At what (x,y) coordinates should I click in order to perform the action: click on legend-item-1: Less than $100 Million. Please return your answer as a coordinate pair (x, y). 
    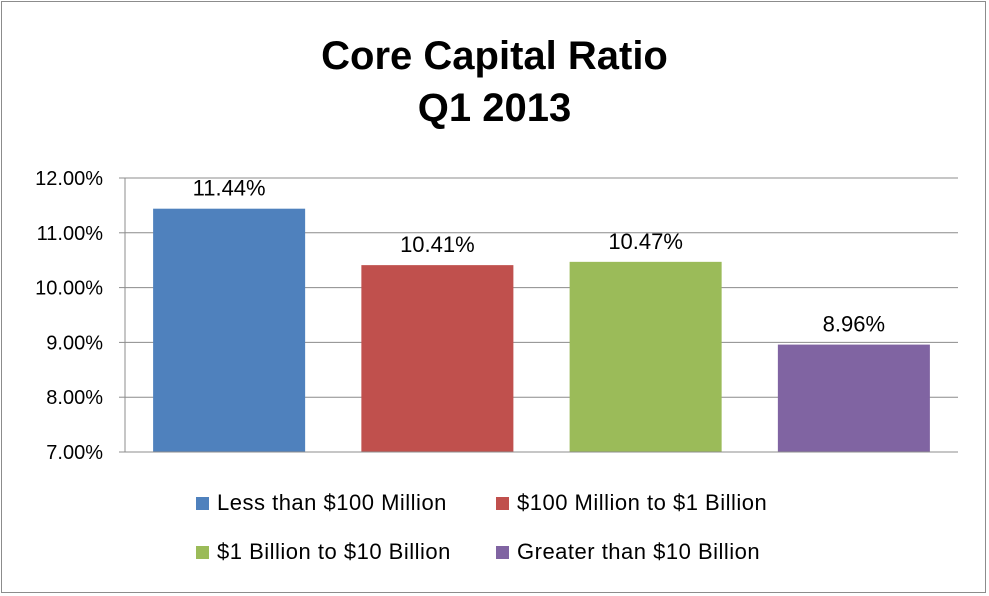
    Looking at the image, I should click on (321, 503).